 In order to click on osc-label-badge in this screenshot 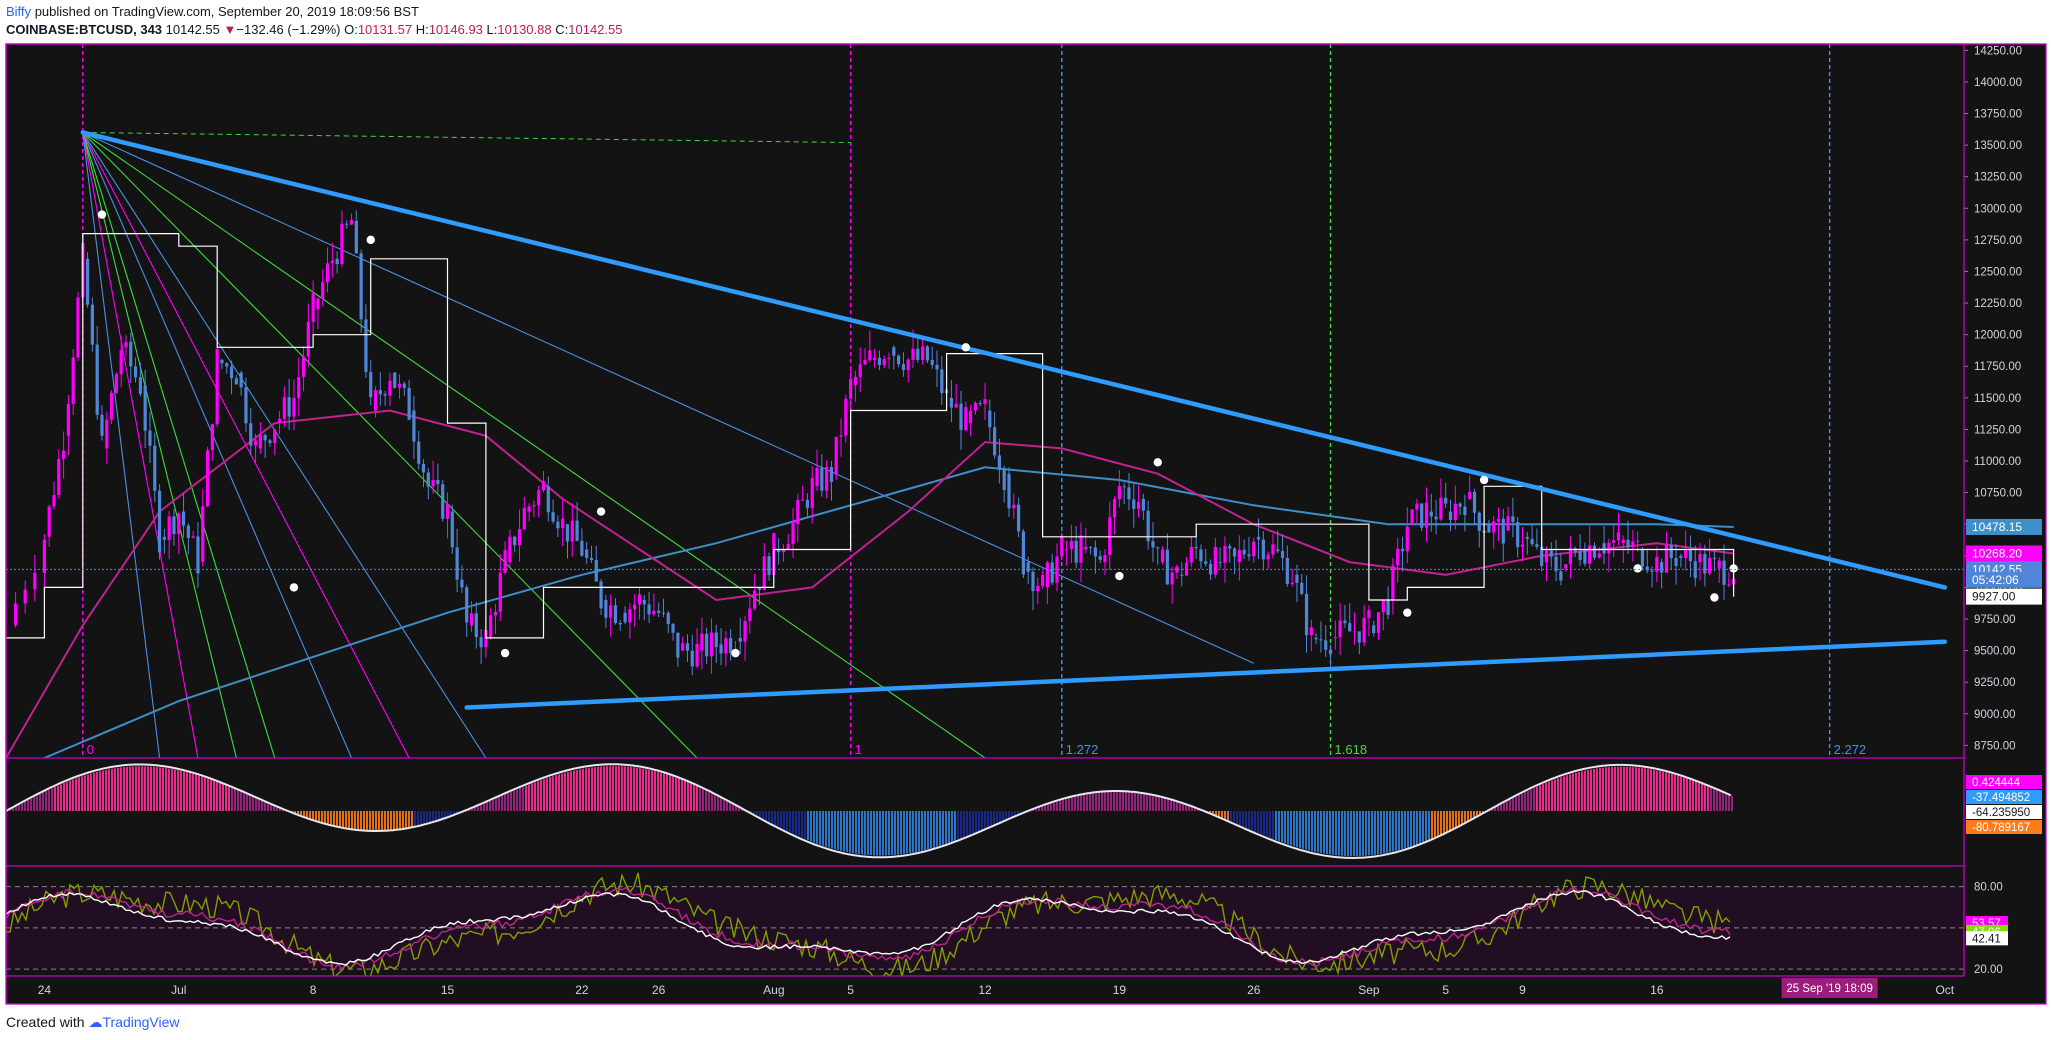, I will do `click(2004, 782)`.